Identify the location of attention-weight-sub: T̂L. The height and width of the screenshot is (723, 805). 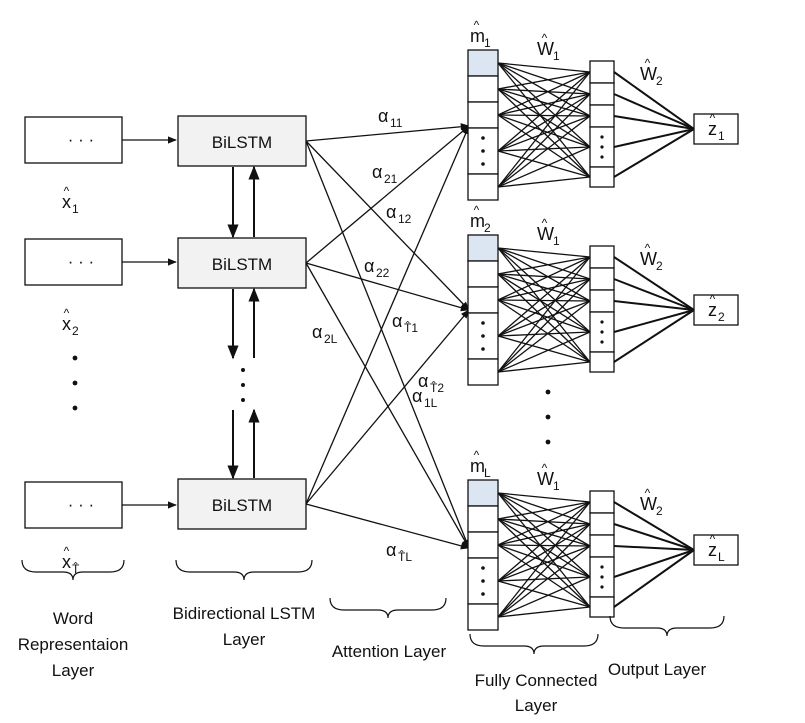
(405, 556).